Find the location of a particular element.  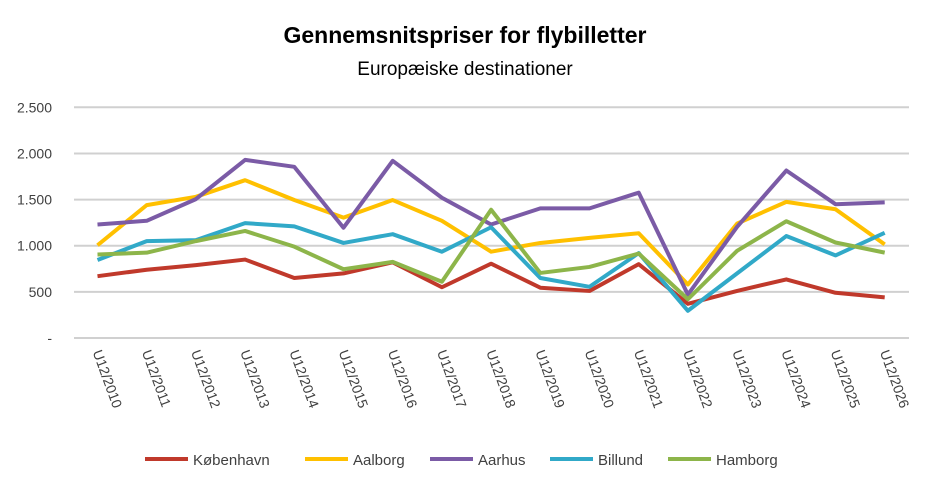

y-tick-label: 2.000 is located at coordinates (34, 153).